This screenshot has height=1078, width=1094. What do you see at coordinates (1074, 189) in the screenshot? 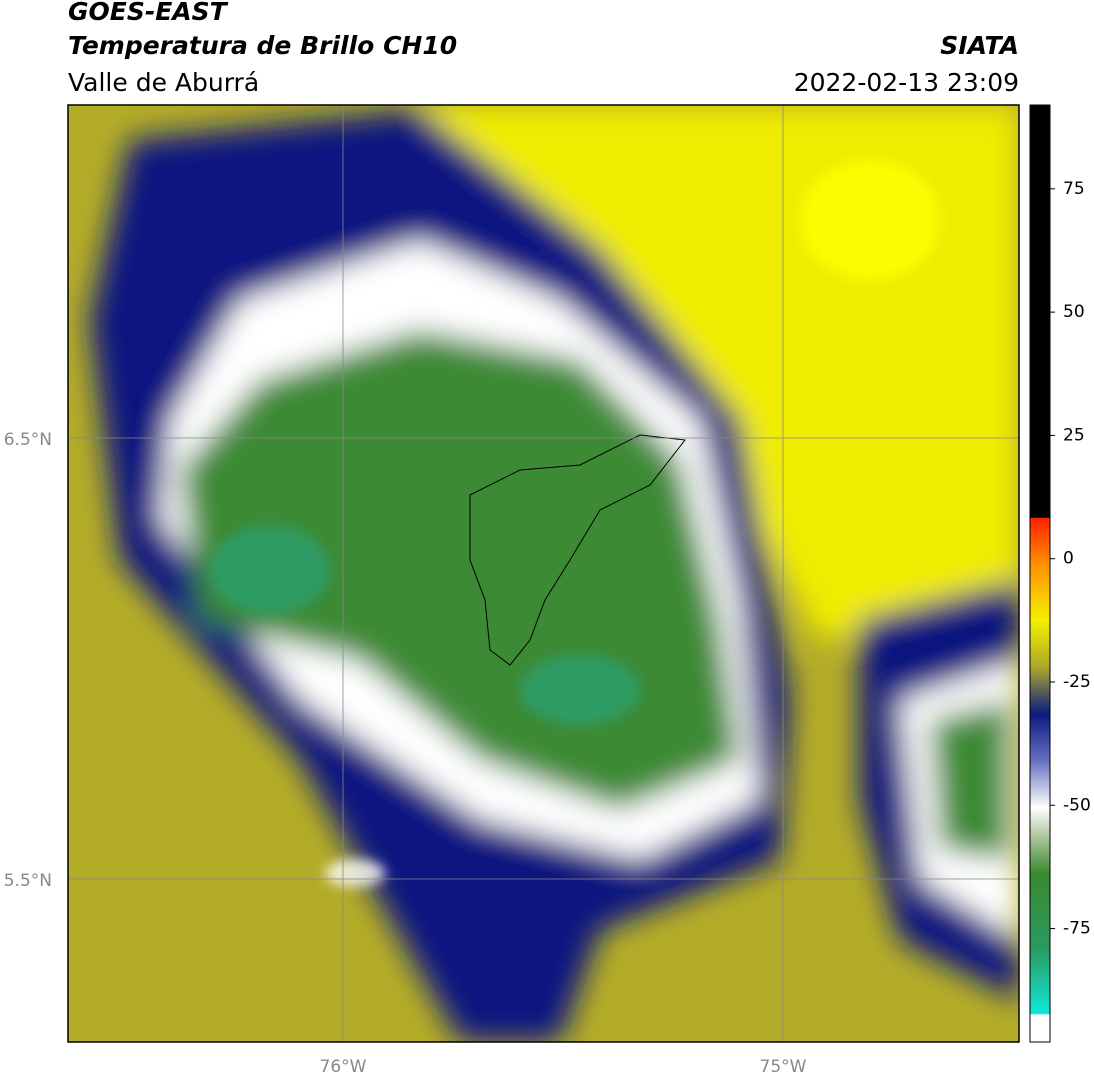
I see `colorbar-tick-label: 75` at bounding box center [1074, 189].